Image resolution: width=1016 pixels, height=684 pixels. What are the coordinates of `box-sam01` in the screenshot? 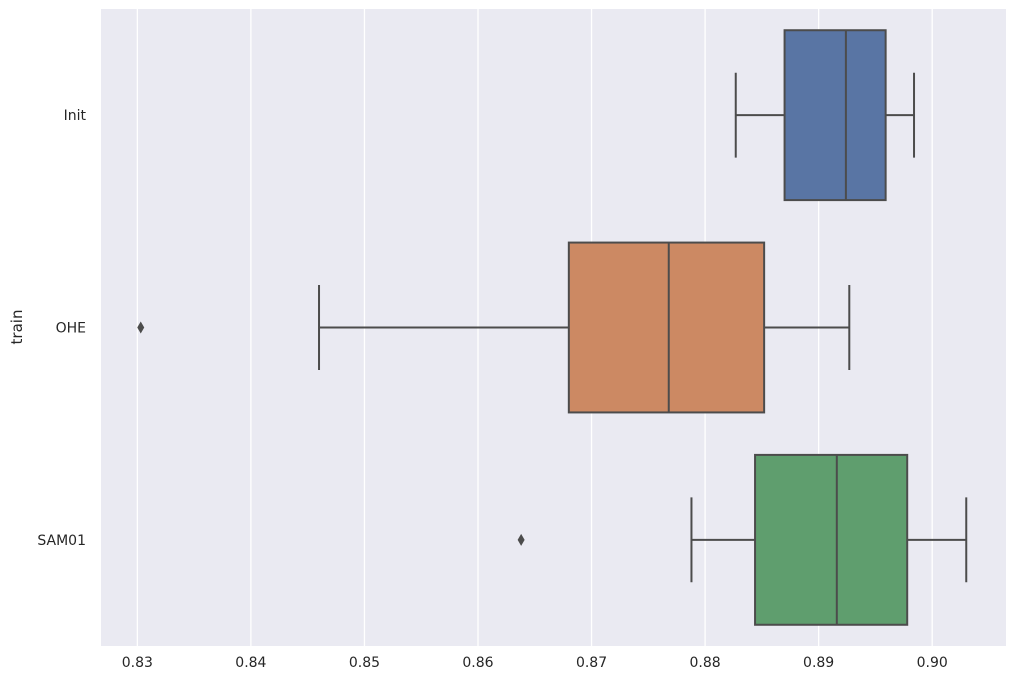 It's located at (831, 539).